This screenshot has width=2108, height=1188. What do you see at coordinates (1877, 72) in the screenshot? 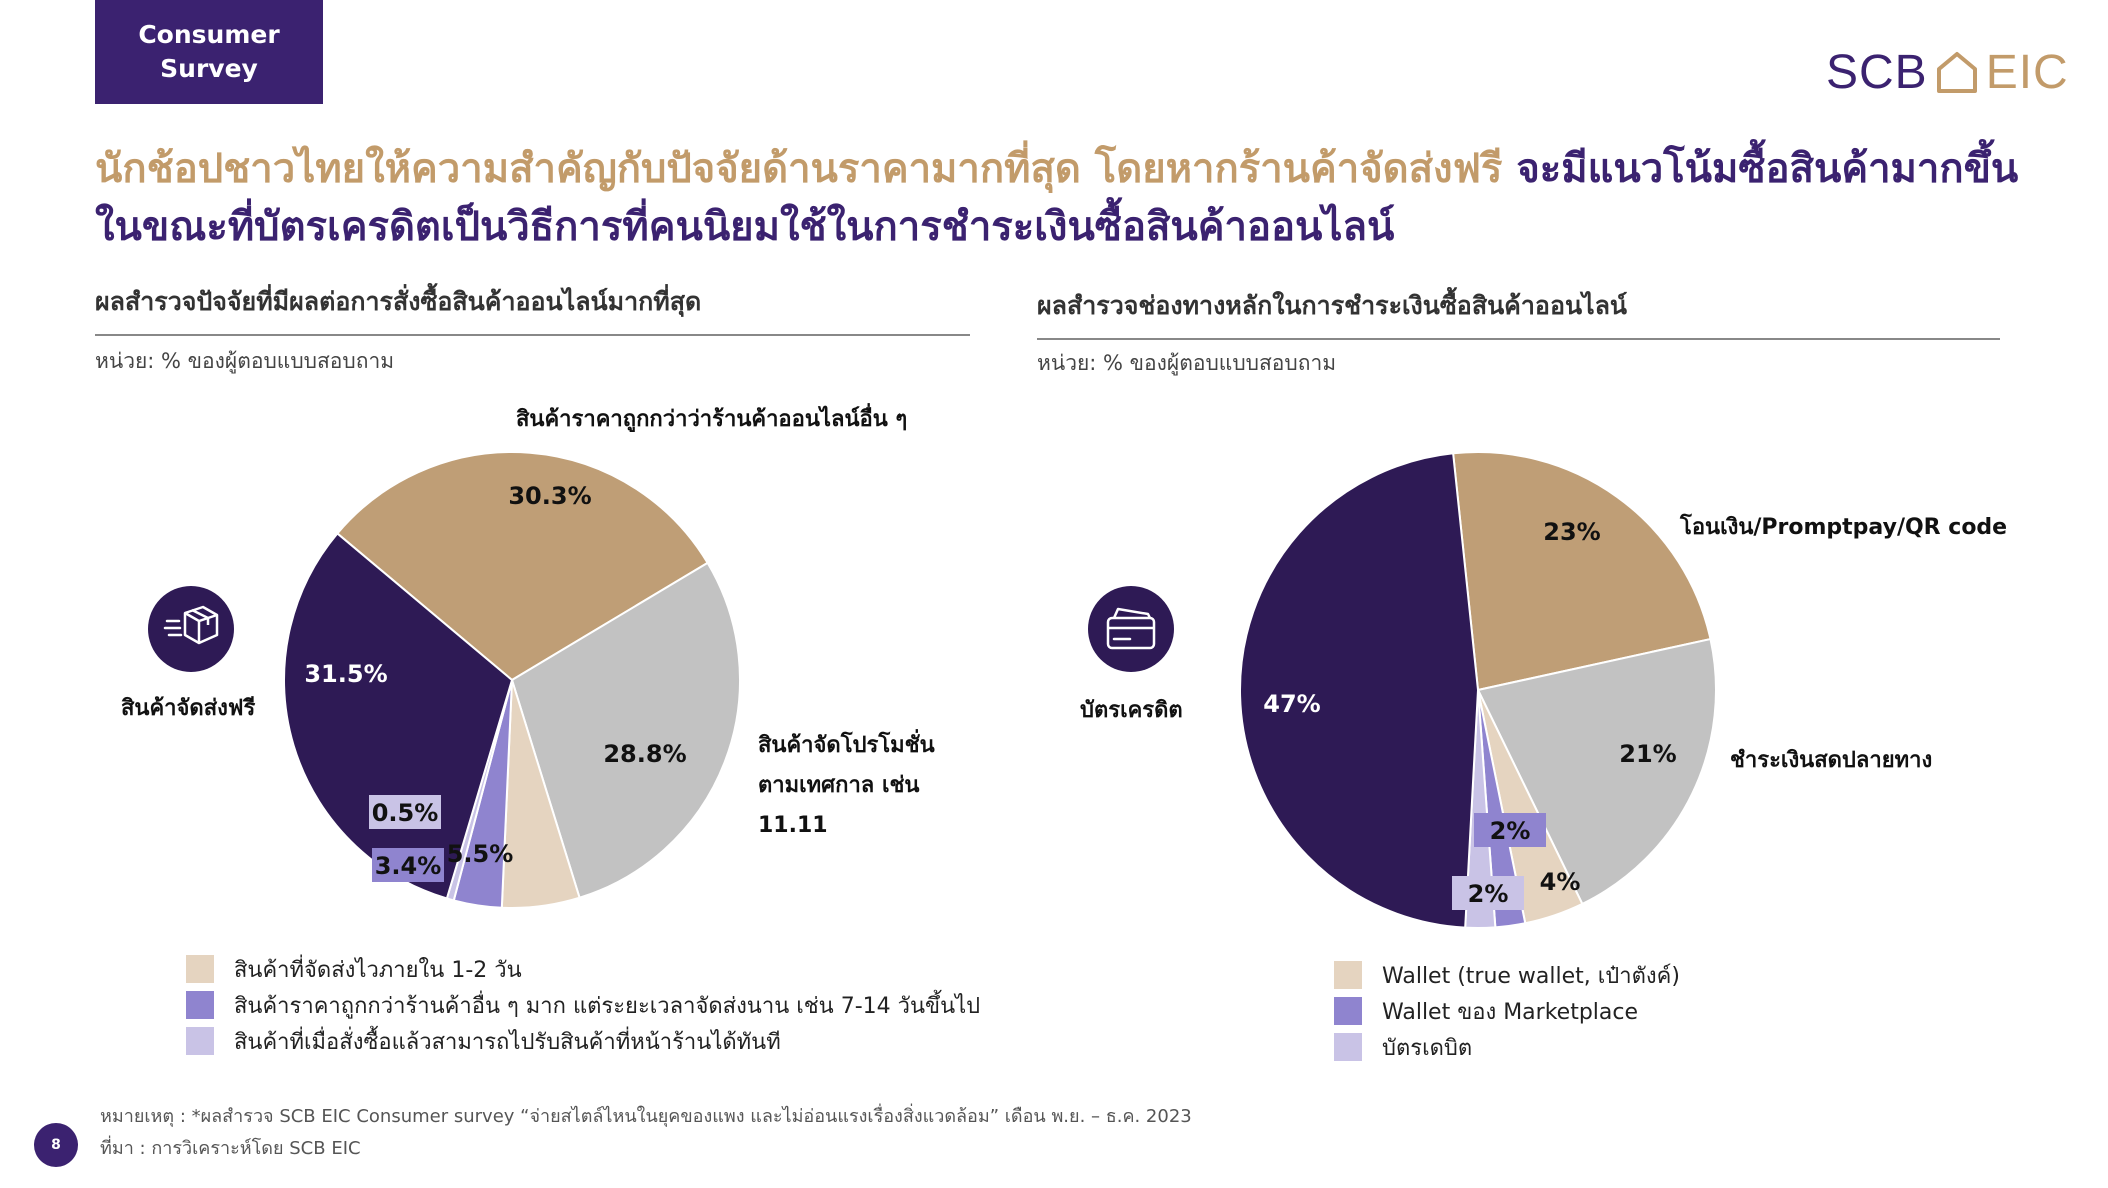
I see `logo-text-scb: SCB` at bounding box center [1877, 72].